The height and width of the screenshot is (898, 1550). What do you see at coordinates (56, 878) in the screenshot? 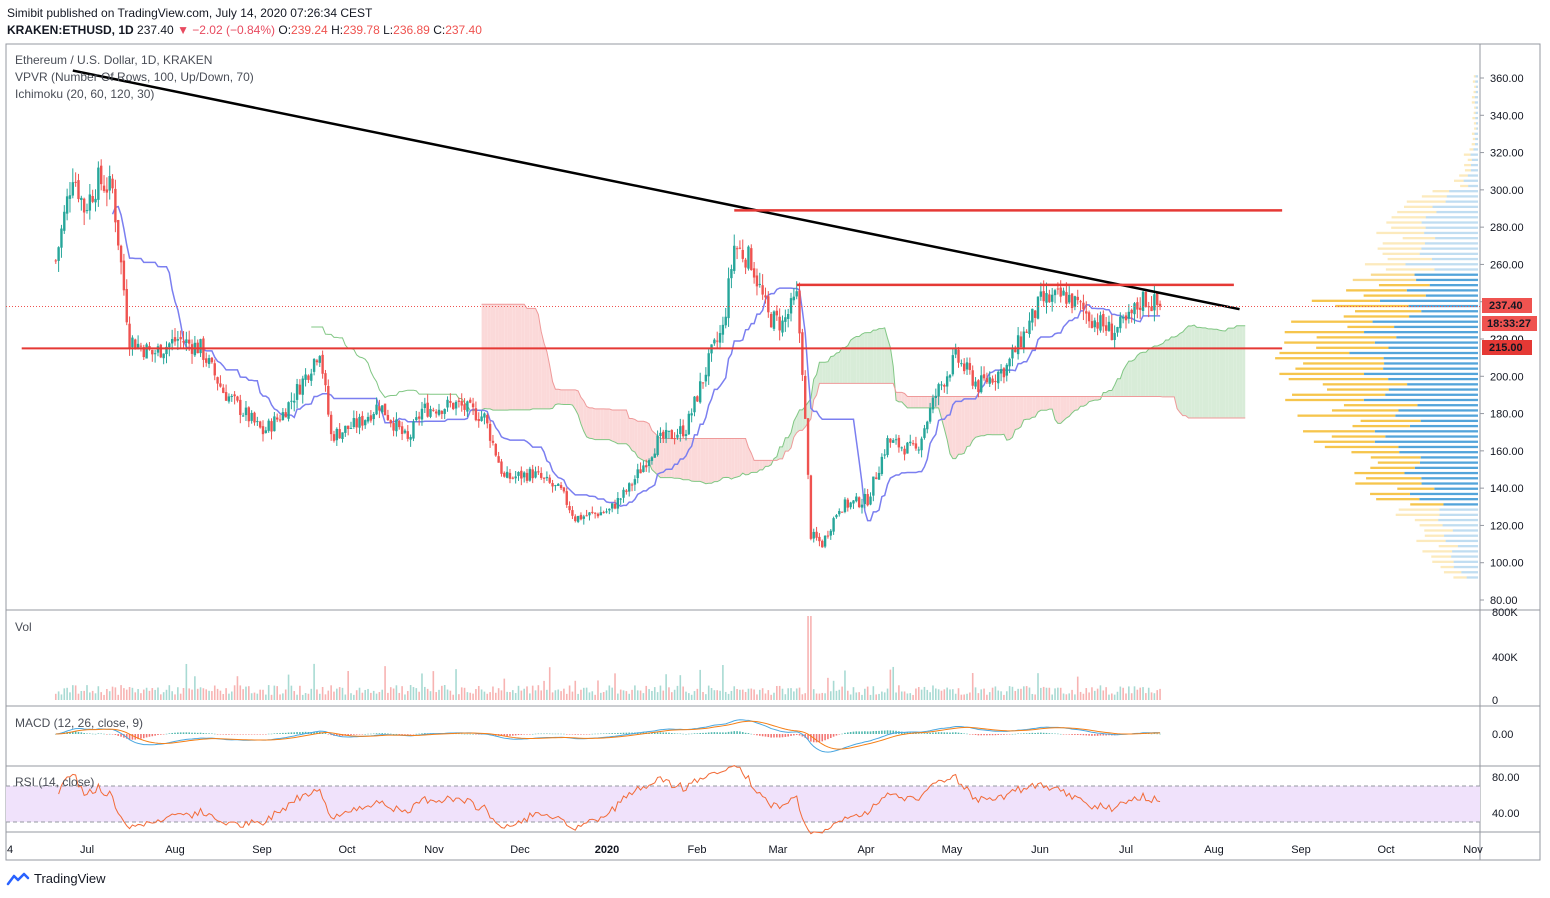
I see `brand-footer: TradingView` at bounding box center [56, 878].